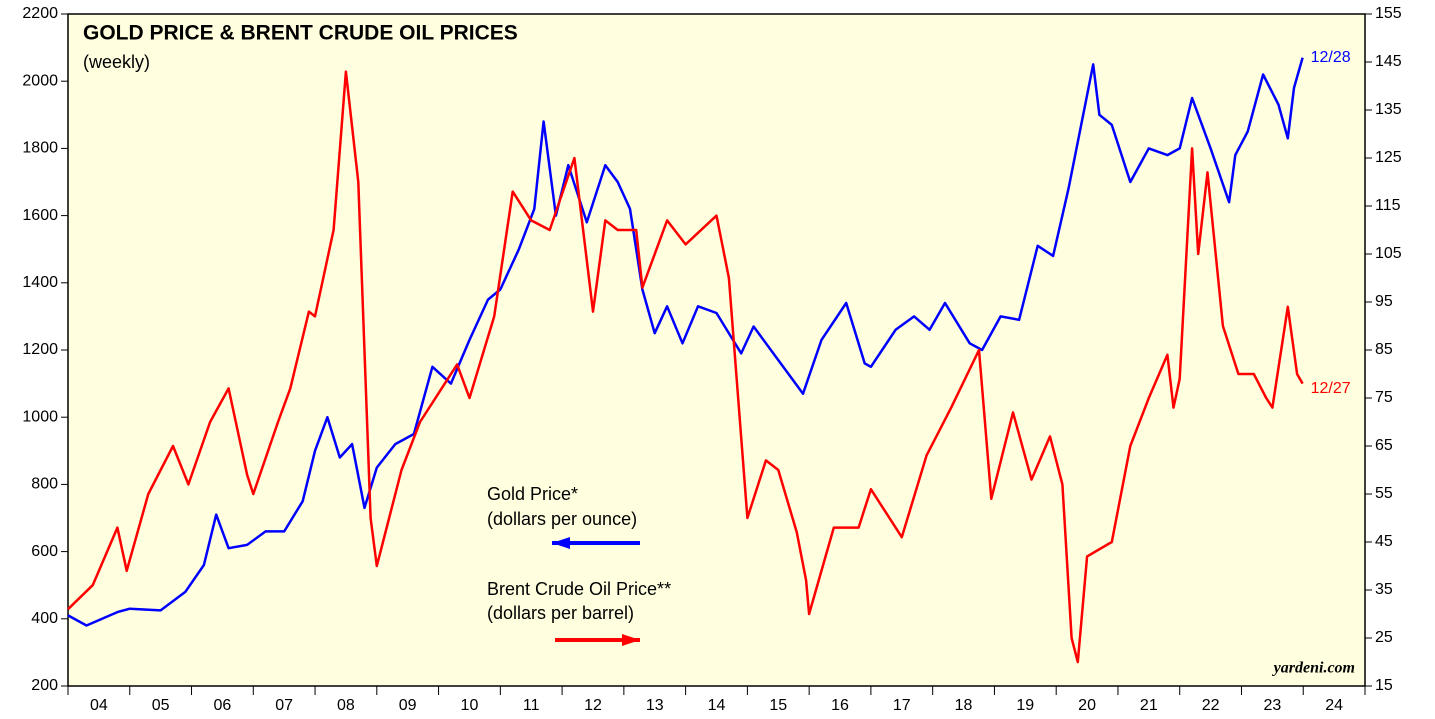  What do you see at coordinates (116, 62) in the screenshot?
I see `chart-subtitle: (weekly)` at bounding box center [116, 62].